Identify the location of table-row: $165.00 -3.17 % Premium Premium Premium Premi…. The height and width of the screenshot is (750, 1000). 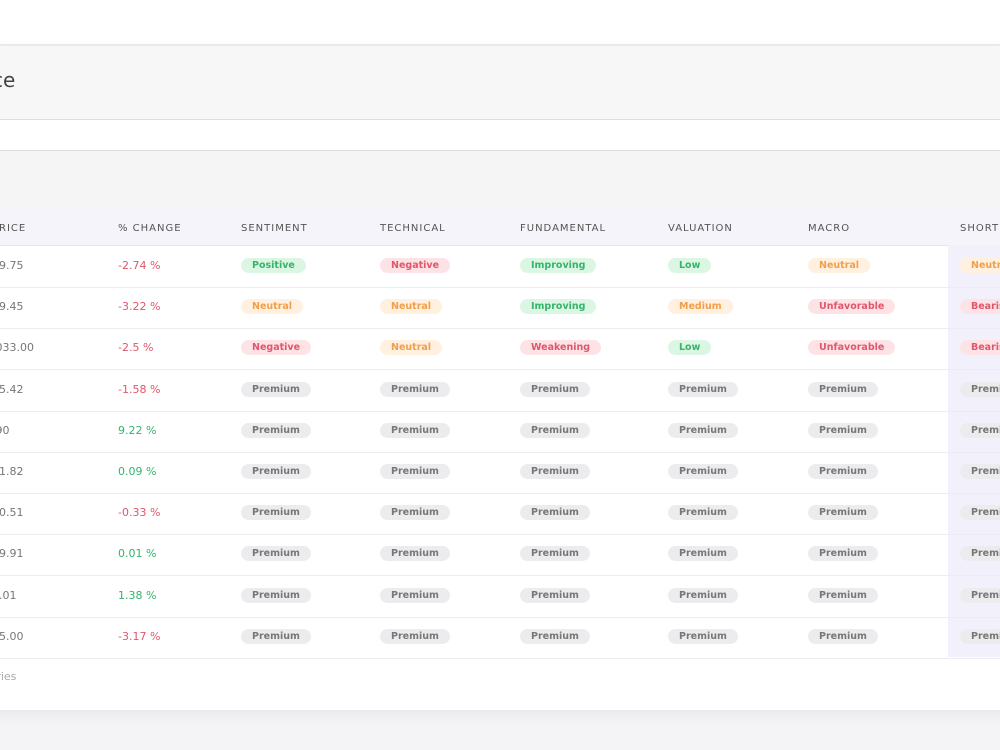
(500, 638).